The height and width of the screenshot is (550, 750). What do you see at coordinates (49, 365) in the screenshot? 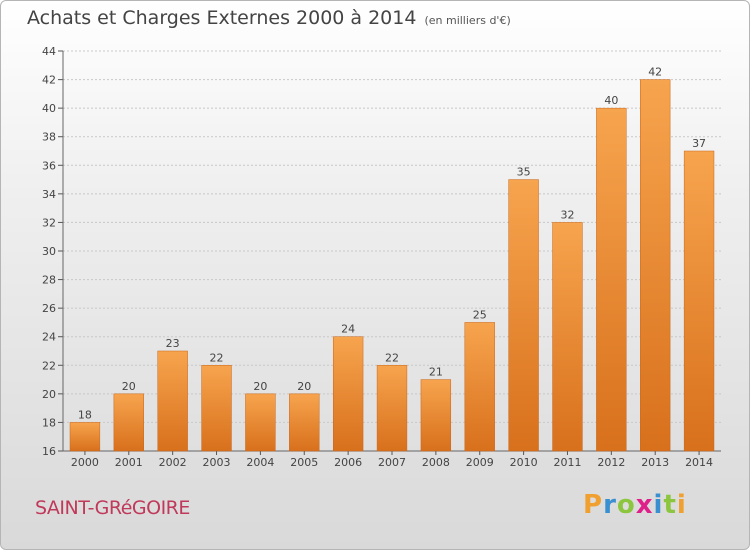
I see `y-tick-label: 22` at bounding box center [49, 365].